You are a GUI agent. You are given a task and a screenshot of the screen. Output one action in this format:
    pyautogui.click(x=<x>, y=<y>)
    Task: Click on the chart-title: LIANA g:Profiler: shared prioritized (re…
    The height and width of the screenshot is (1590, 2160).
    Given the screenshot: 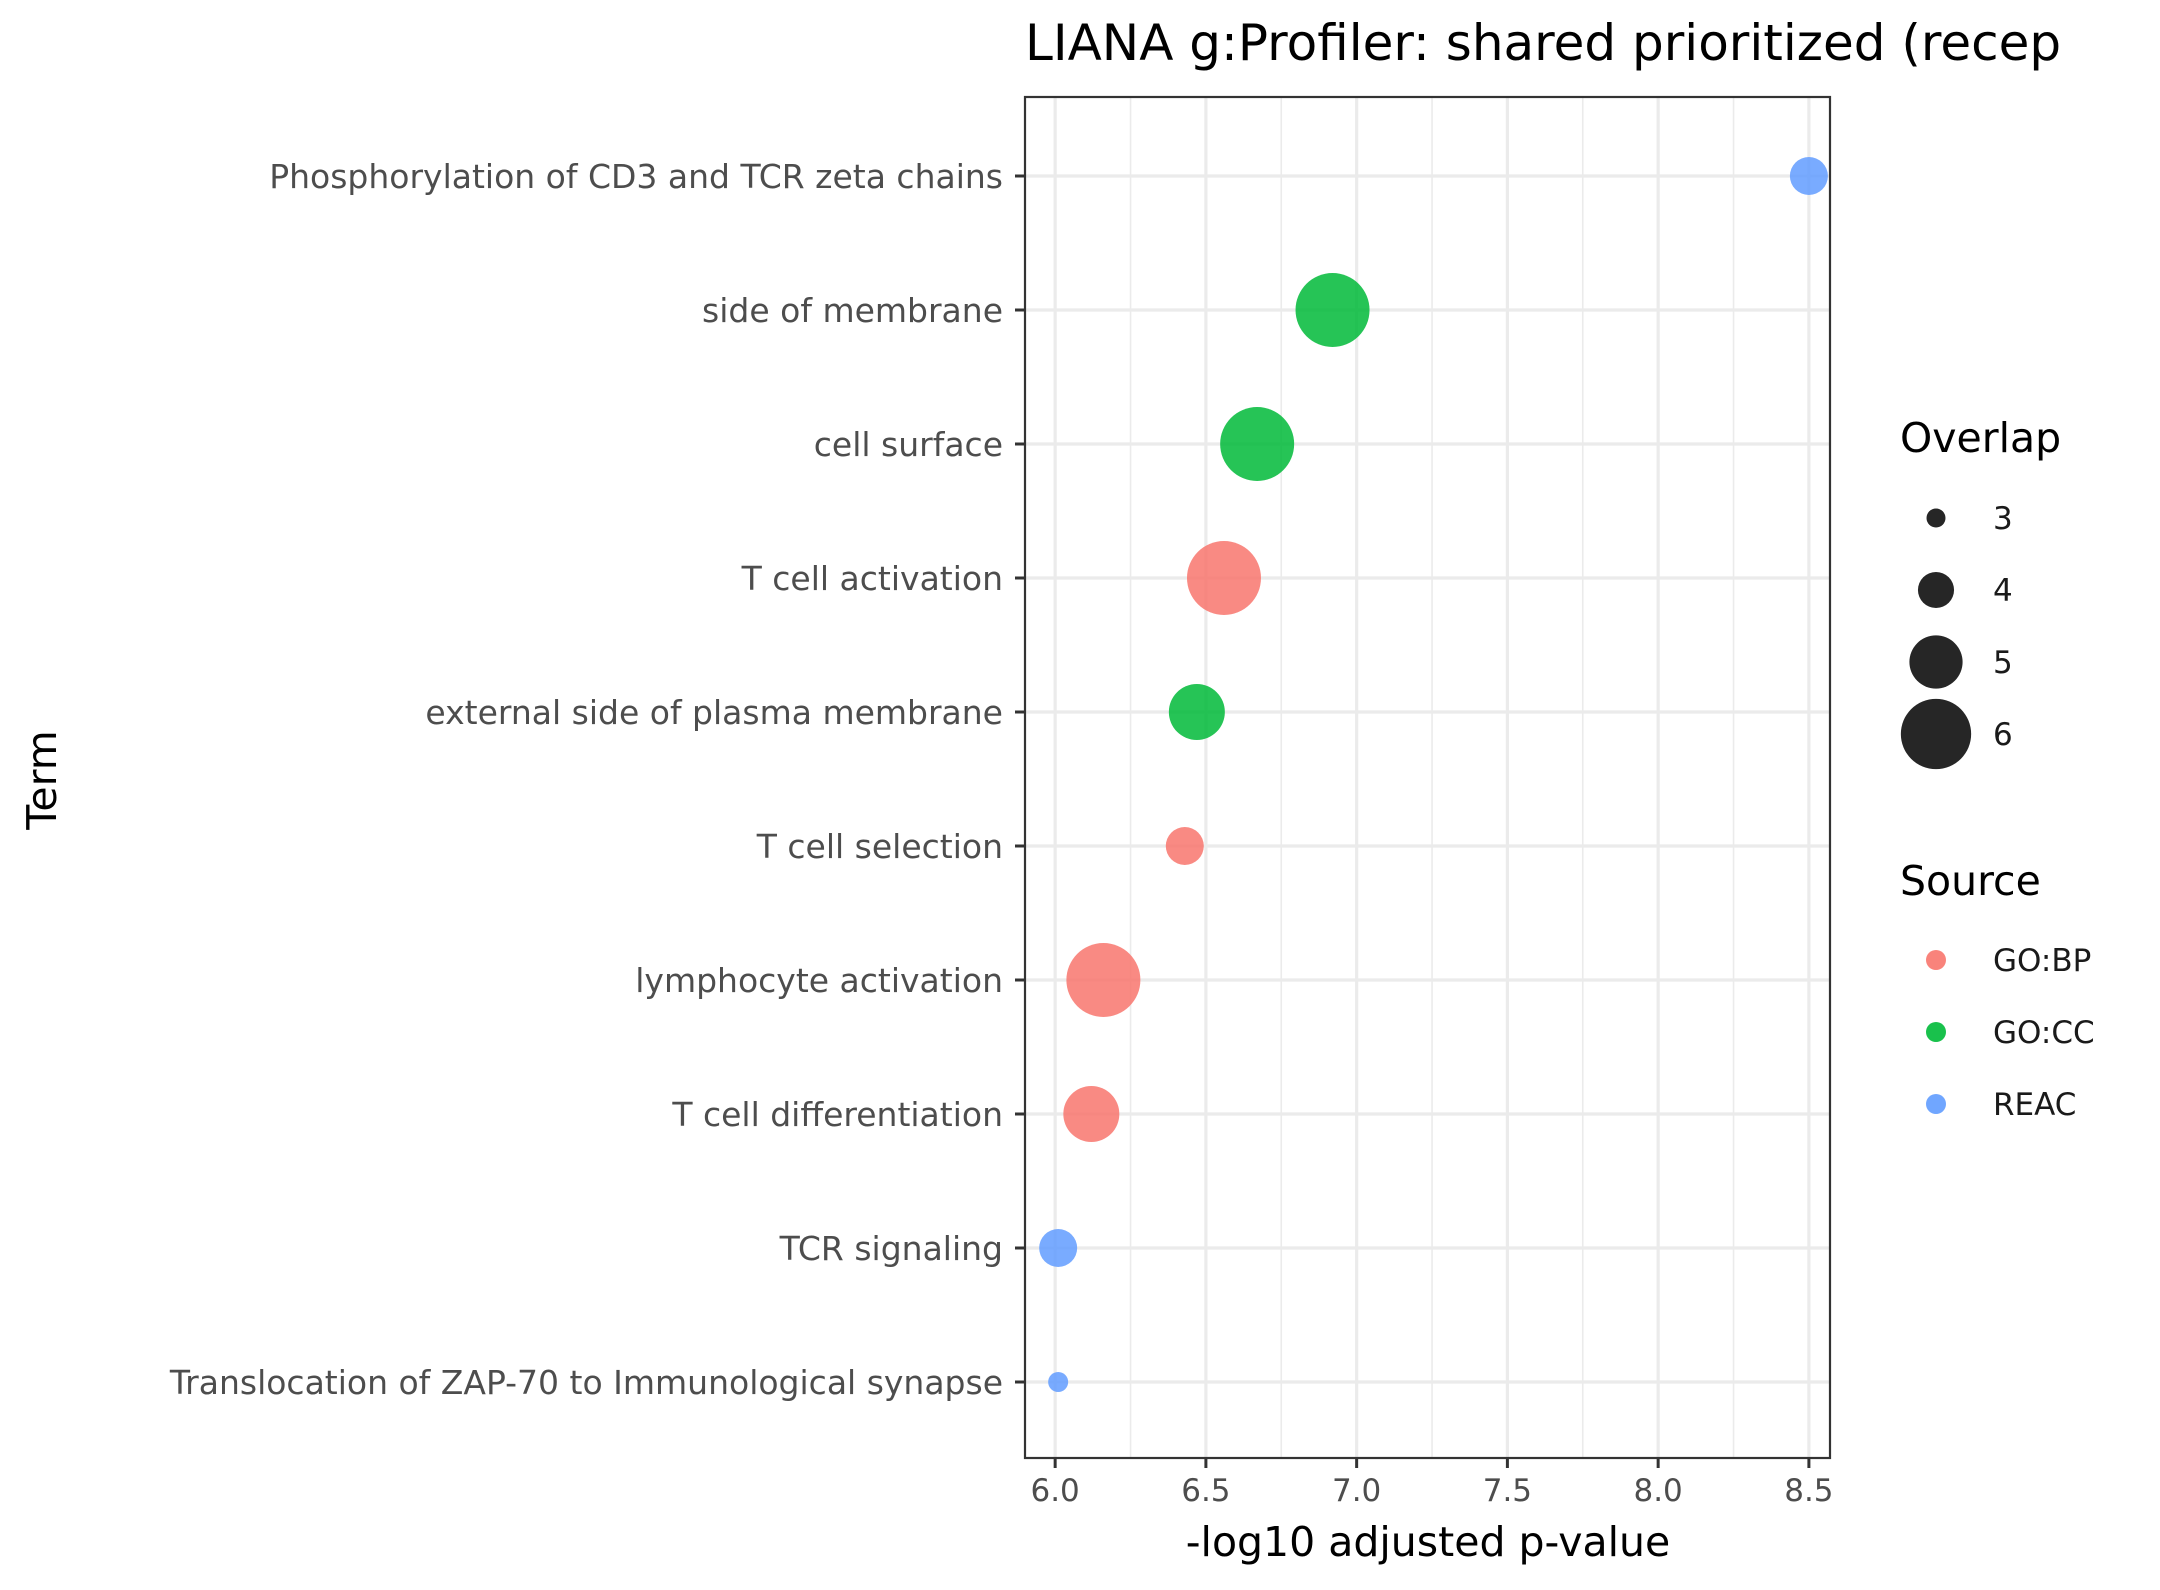 What is the action you would take?
    pyautogui.click(x=1543, y=43)
    